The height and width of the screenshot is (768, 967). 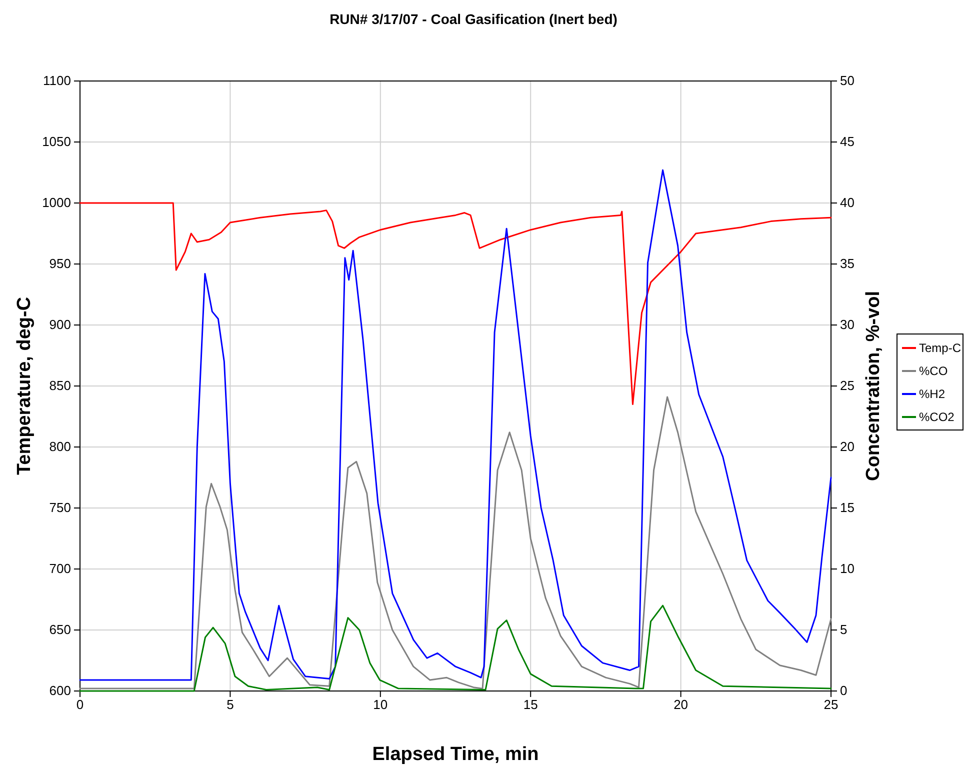 What do you see at coordinates (847, 324) in the screenshot?
I see `y2-tick-label: 30` at bounding box center [847, 324].